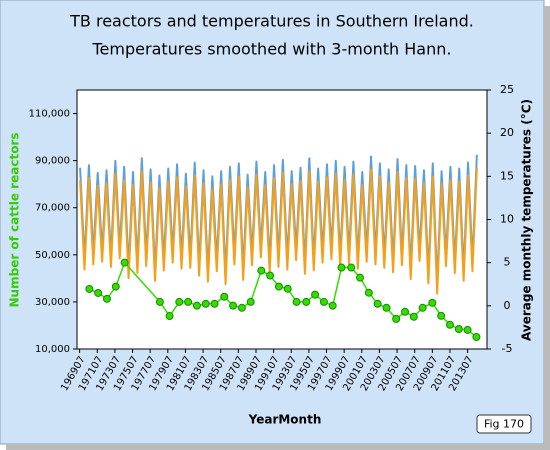  I want to click on y2-tick-label: 25, so click(507, 89).